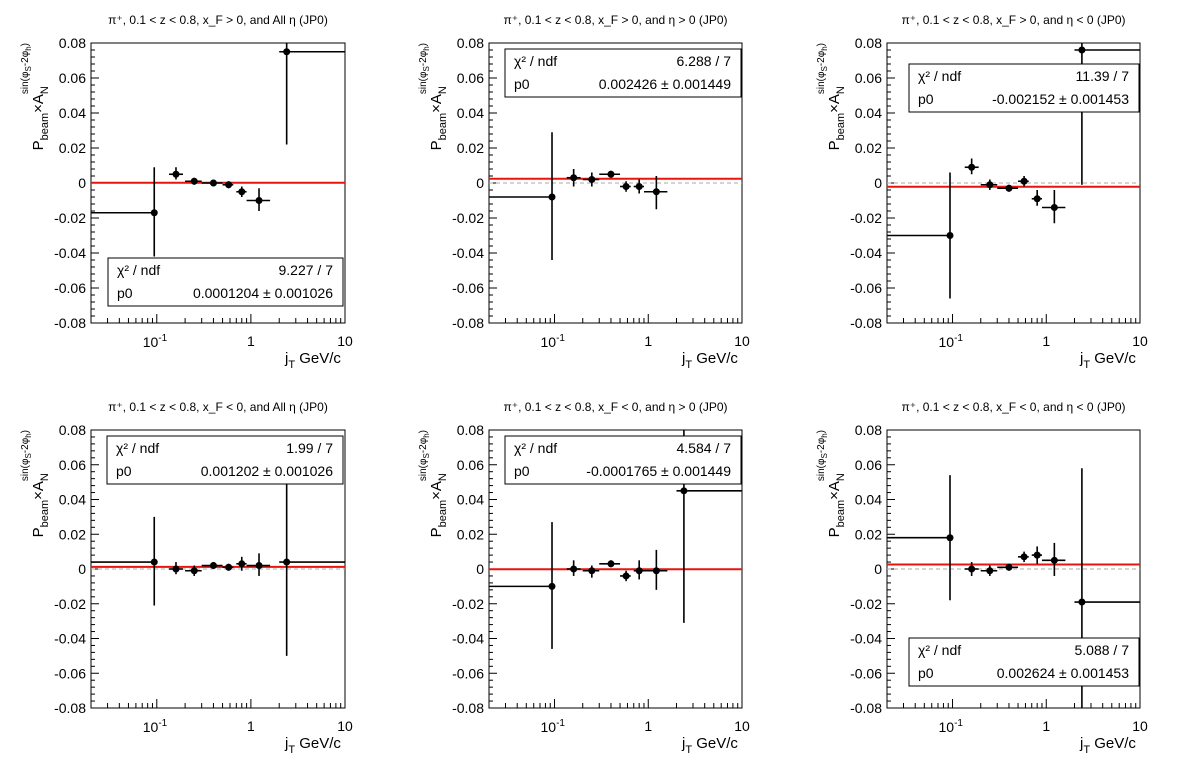 The width and height of the screenshot is (1196, 772). What do you see at coordinates (225, 282) in the screenshot?
I see `fit-stats-box: χ² / ndf 9.227 / 7 p0 0.0001204 ± 0.001026` at bounding box center [225, 282].